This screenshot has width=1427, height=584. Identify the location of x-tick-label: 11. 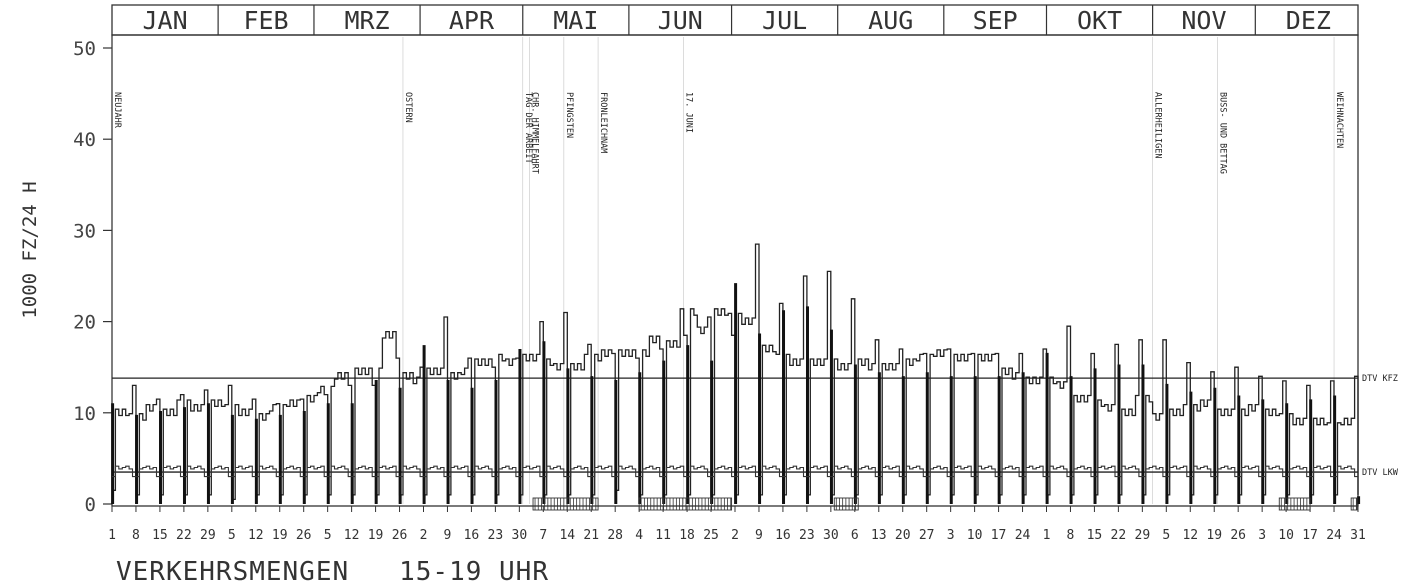
(663, 535).